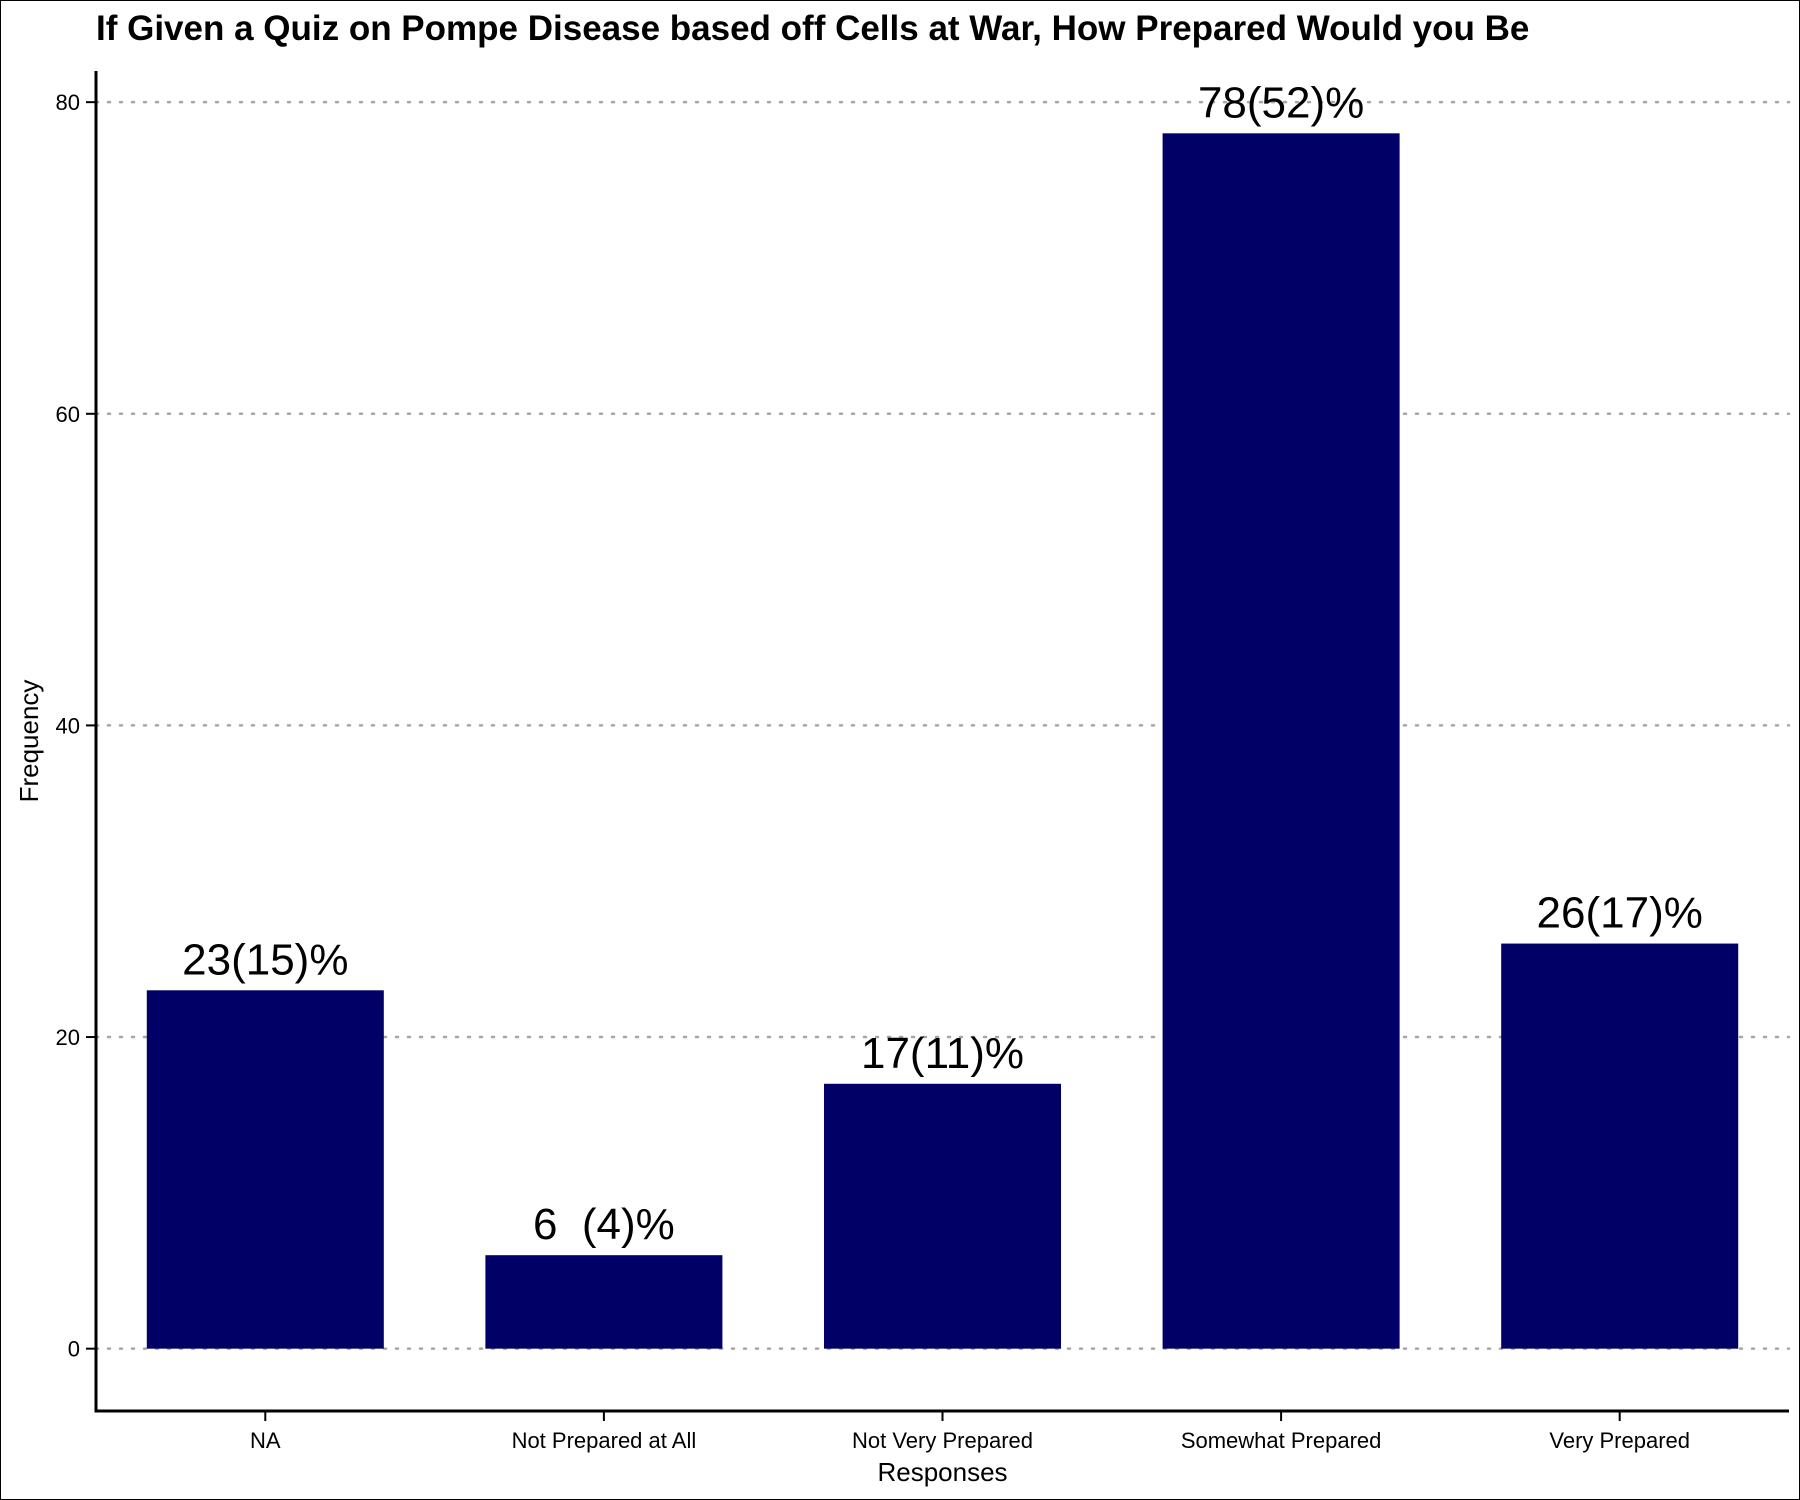  Describe the element at coordinates (942, 1472) in the screenshot. I see `x-axis-title: Responses` at that location.